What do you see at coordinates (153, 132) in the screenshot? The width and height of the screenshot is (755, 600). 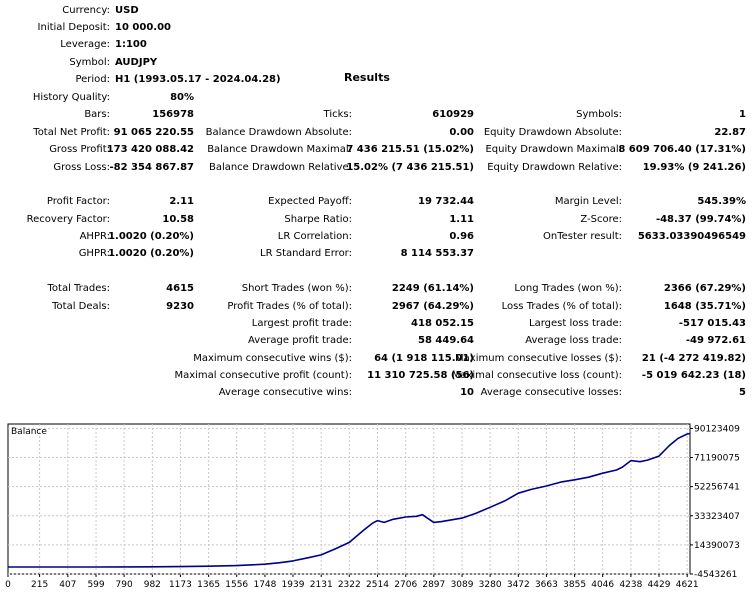 I see `stat-value: 91 065 220.55` at bounding box center [153, 132].